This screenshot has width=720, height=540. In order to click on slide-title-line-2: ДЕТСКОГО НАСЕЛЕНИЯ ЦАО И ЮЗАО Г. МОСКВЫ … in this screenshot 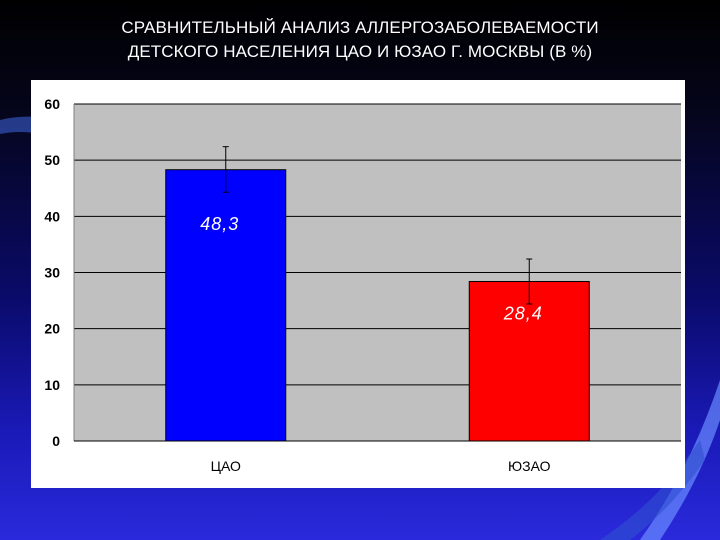, I will do `click(360, 51)`.